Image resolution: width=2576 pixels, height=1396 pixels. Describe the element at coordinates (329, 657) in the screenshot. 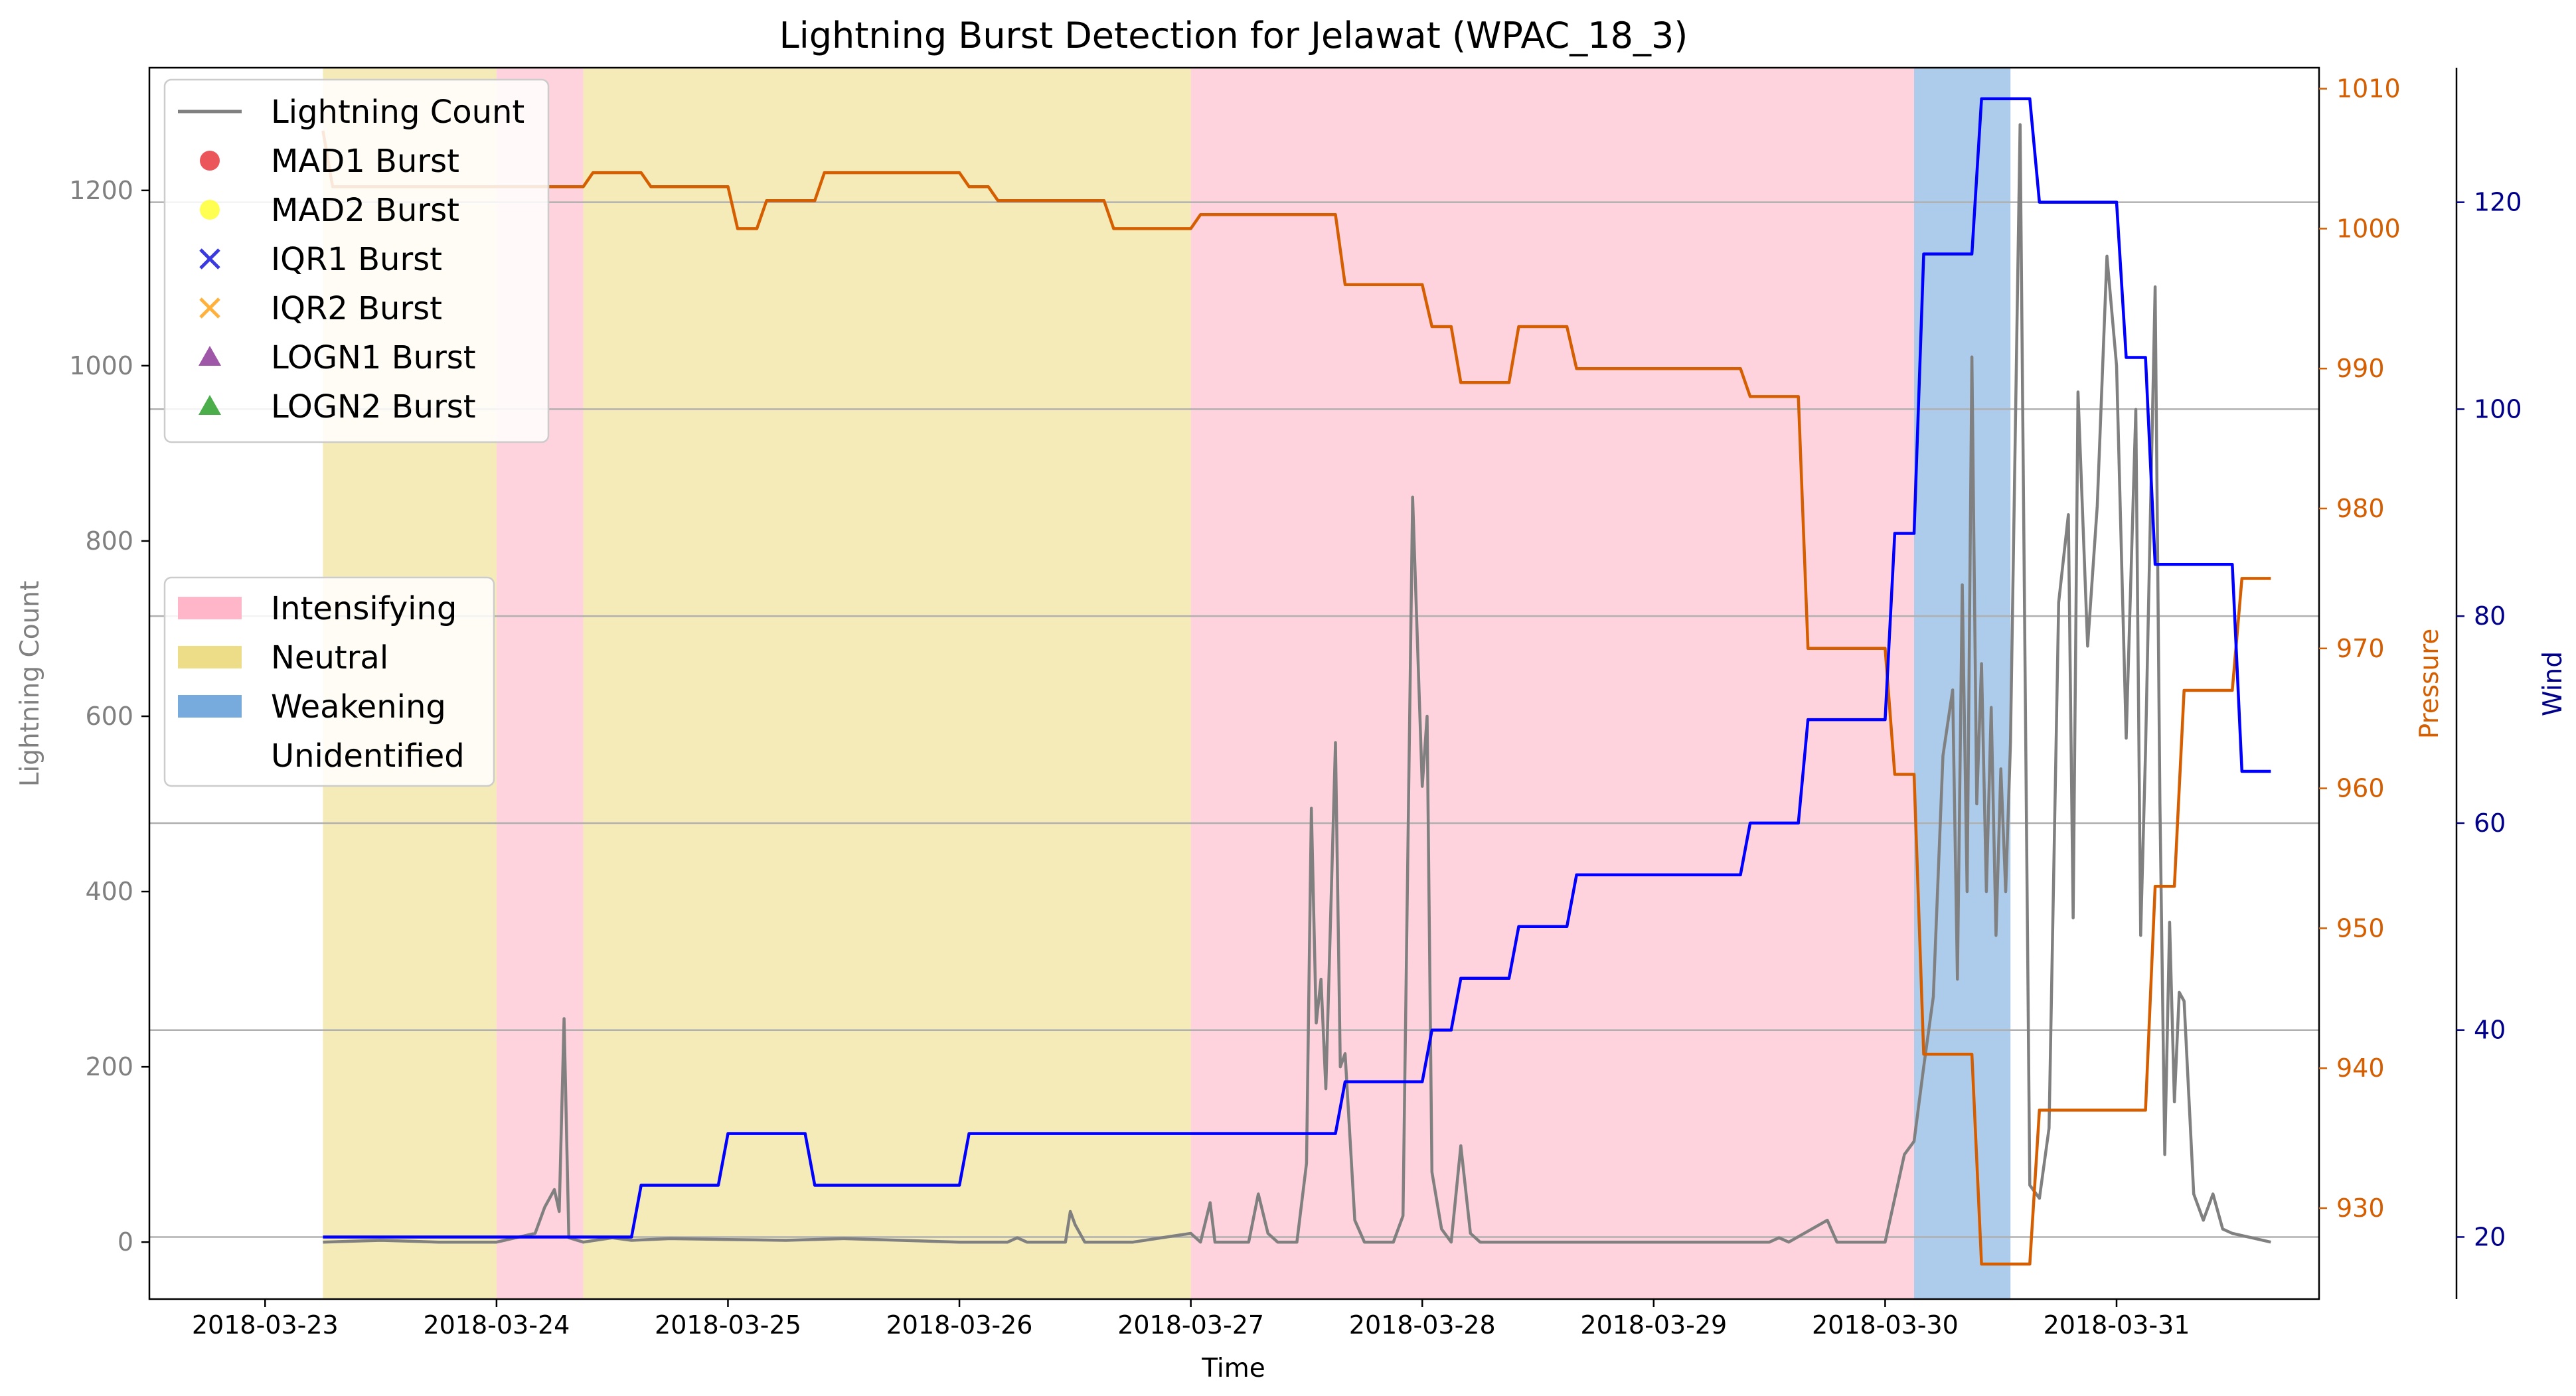

I see `legend-phase-label: Neutral` at that location.